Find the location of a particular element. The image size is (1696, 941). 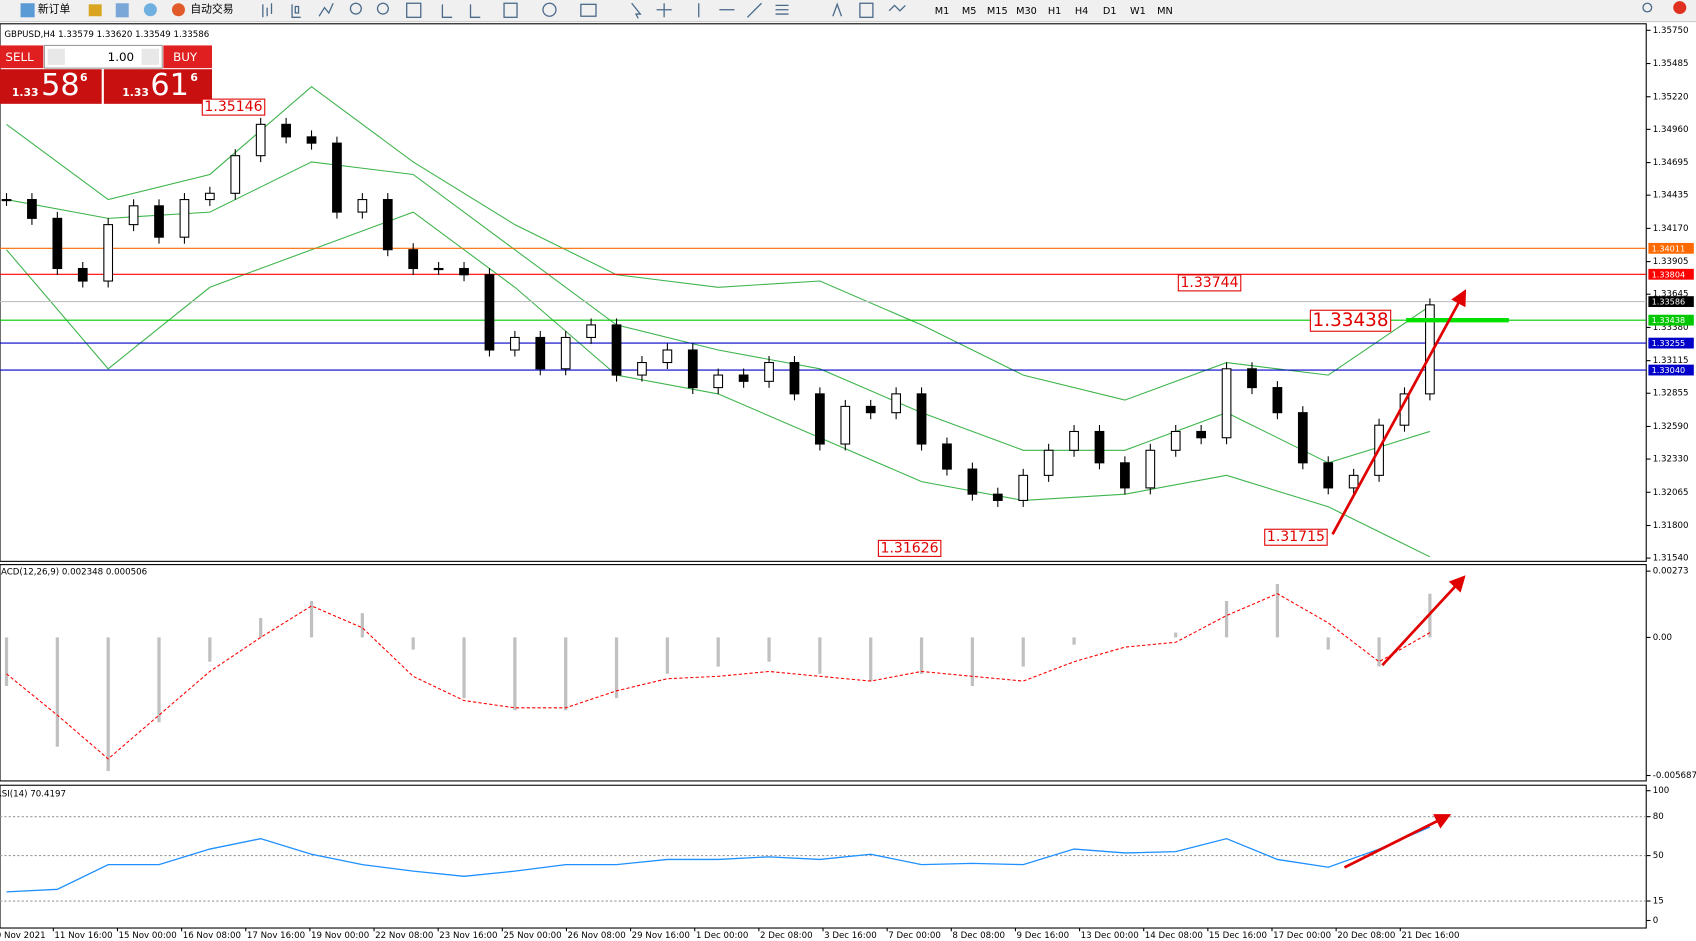

rsi-header: RSI(14) 70.4197 is located at coordinates (33, 794).